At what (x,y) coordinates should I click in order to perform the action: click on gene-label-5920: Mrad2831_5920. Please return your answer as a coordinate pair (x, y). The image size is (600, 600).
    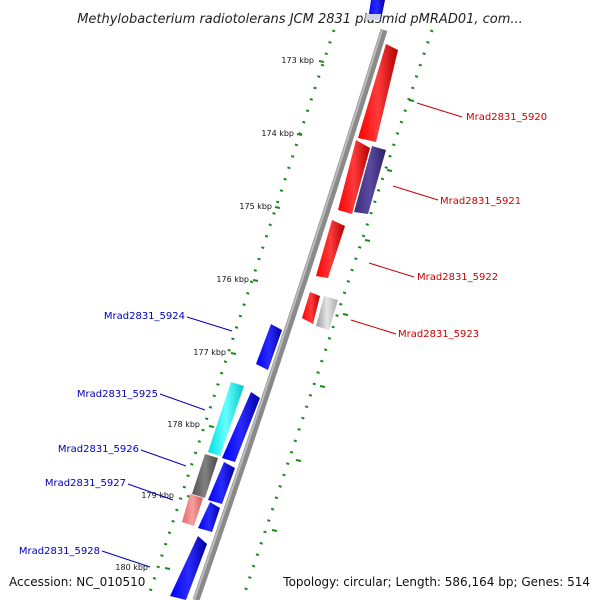
    Looking at the image, I should click on (506, 117).